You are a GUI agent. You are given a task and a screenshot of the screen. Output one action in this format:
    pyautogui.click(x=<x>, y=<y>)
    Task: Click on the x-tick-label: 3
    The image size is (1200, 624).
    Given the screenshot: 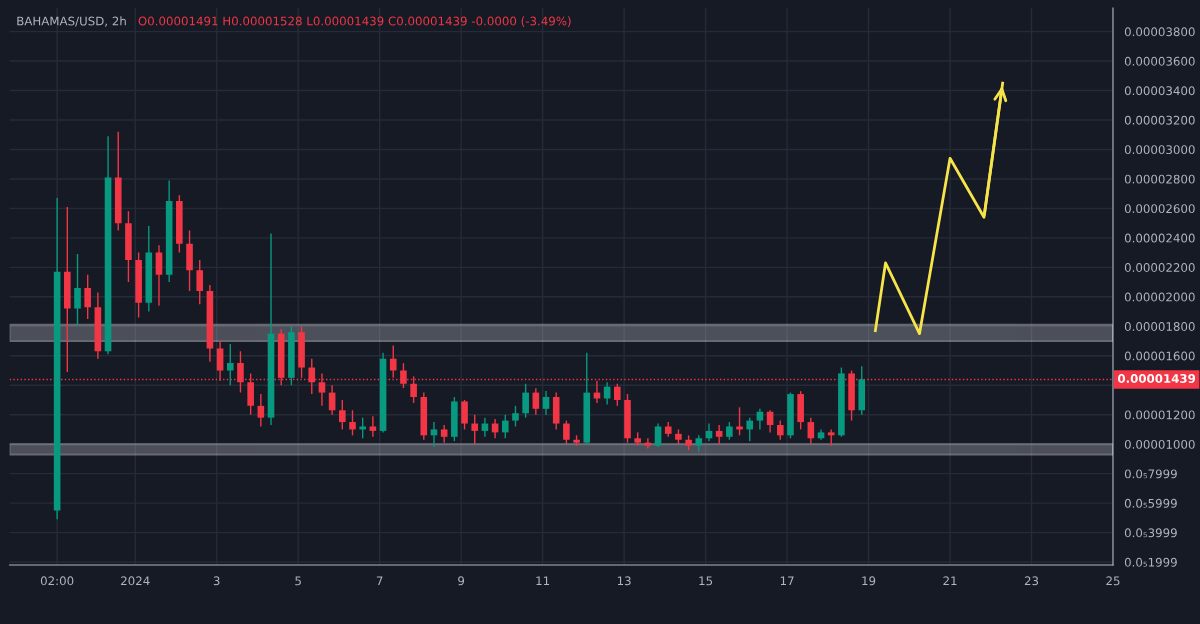 What is the action you would take?
    pyautogui.click(x=216, y=581)
    